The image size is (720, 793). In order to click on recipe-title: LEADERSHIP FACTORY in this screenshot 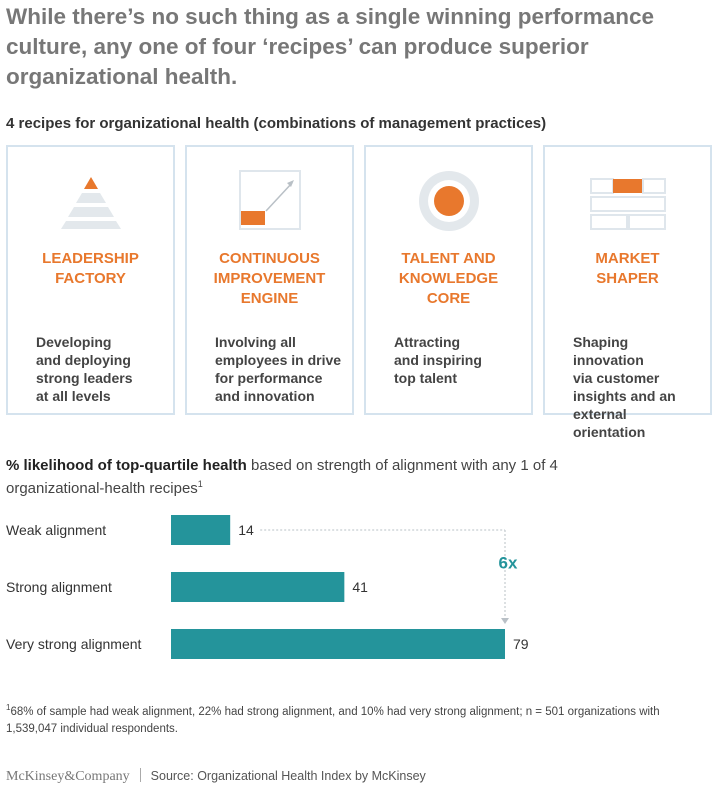, I will do `click(90, 268)`.